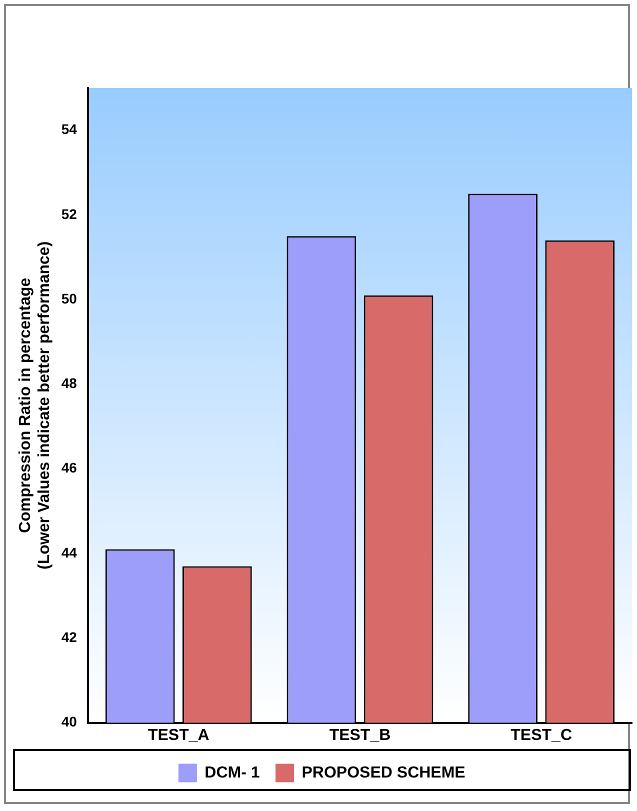 Image resolution: width=637 pixels, height=811 pixels. What do you see at coordinates (360, 735) in the screenshot?
I see `x-tick-label: TEST_B` at bounding box center [360, 735].